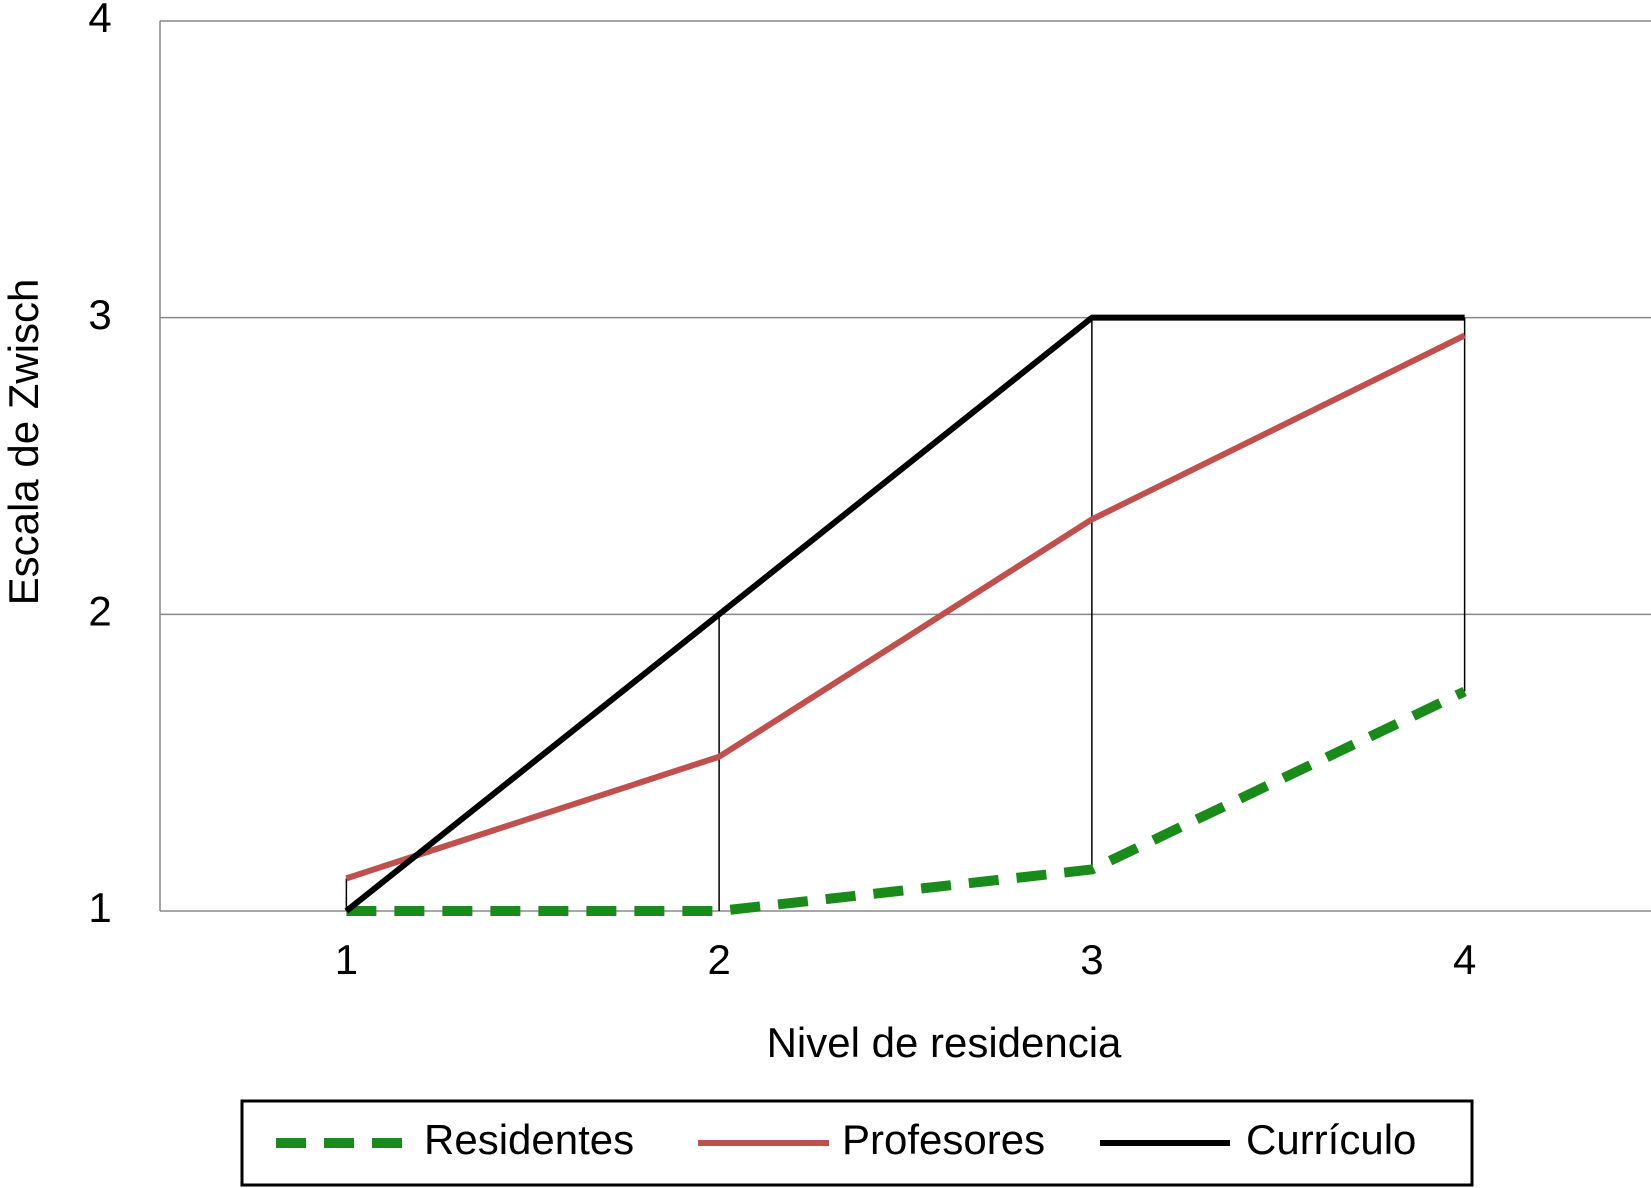  I want to click on legend-label: Residentes, so click(529, 1139).